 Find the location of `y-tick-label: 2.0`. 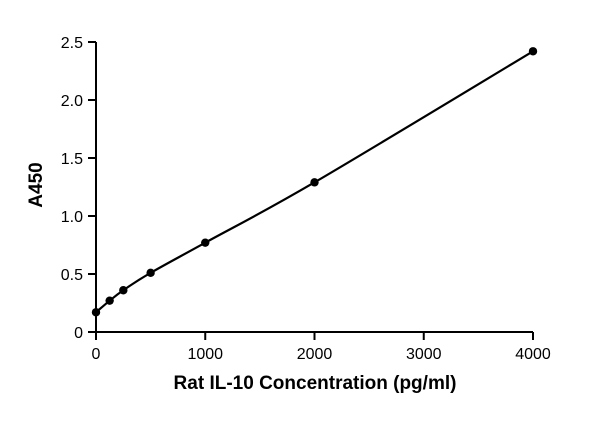

y-tick-label: 2.0 is located at coordinates (72, 101).